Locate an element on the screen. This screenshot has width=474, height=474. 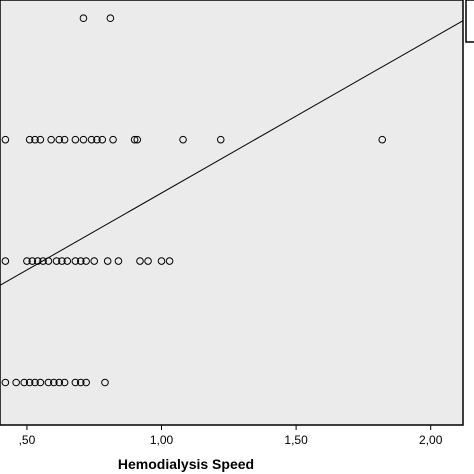
legend-box is located at coordinates (469, 21).